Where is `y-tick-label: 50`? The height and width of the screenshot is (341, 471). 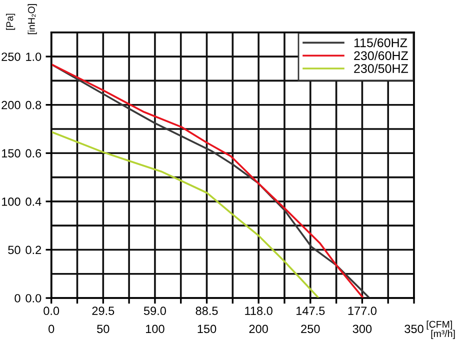
y-tick-label: 50 is located at coordinates (14, 250).